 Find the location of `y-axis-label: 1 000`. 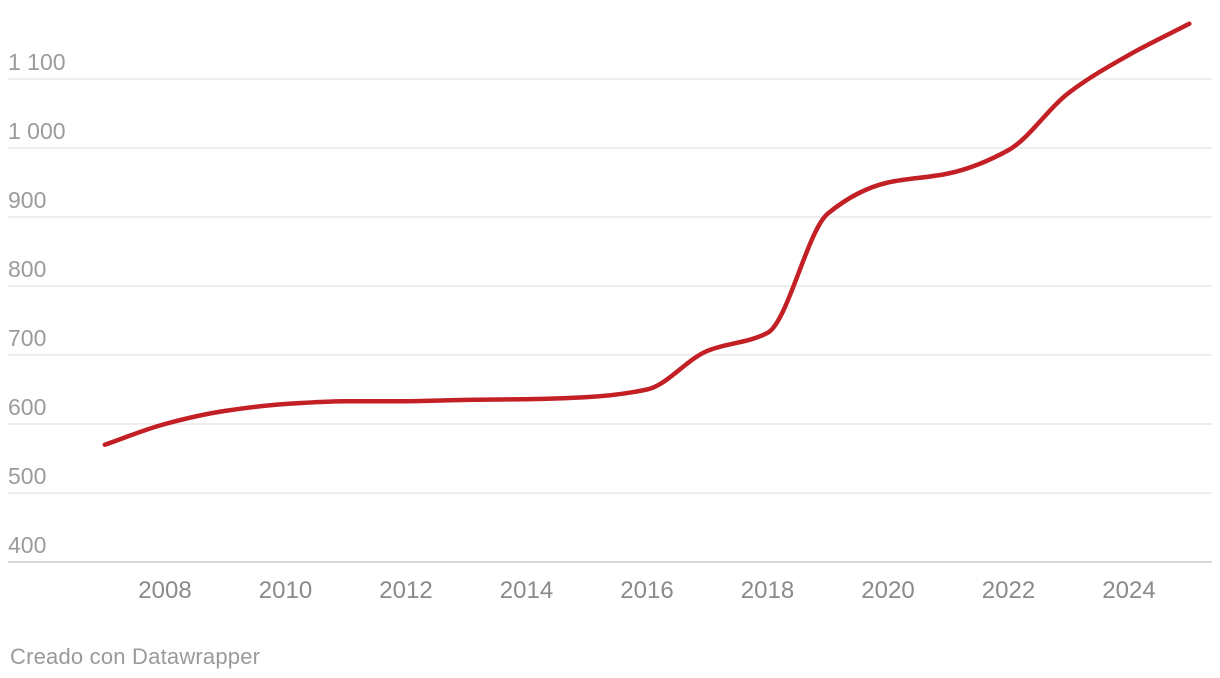

y-axis-label: 1 000 is located at coordinates (37, 131).